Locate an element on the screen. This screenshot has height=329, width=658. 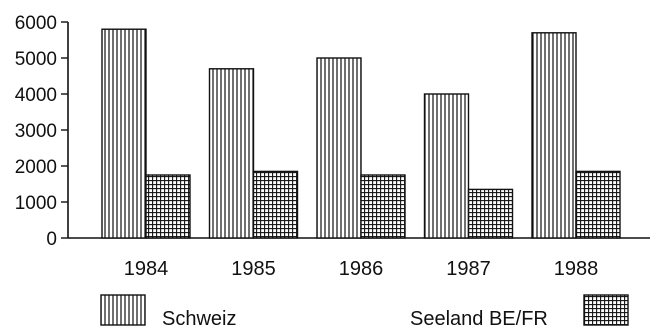
y-tick-label: 6000 is located at coordinates (36, 23).